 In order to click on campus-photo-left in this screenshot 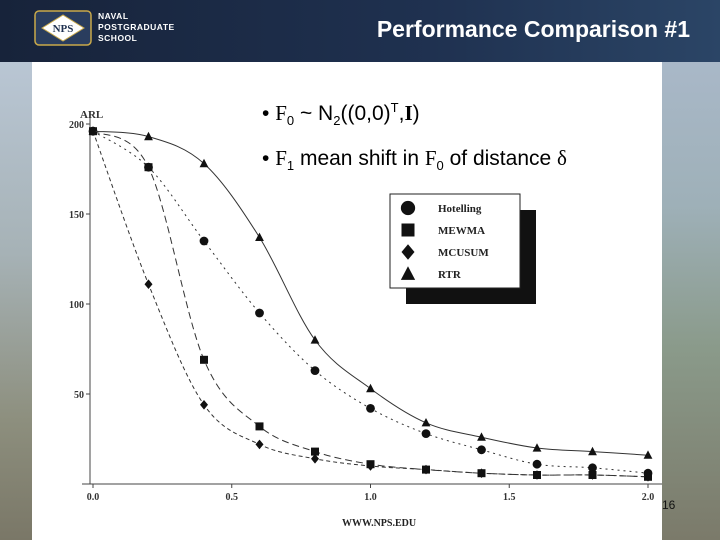, I will do `click(16, 301)`.